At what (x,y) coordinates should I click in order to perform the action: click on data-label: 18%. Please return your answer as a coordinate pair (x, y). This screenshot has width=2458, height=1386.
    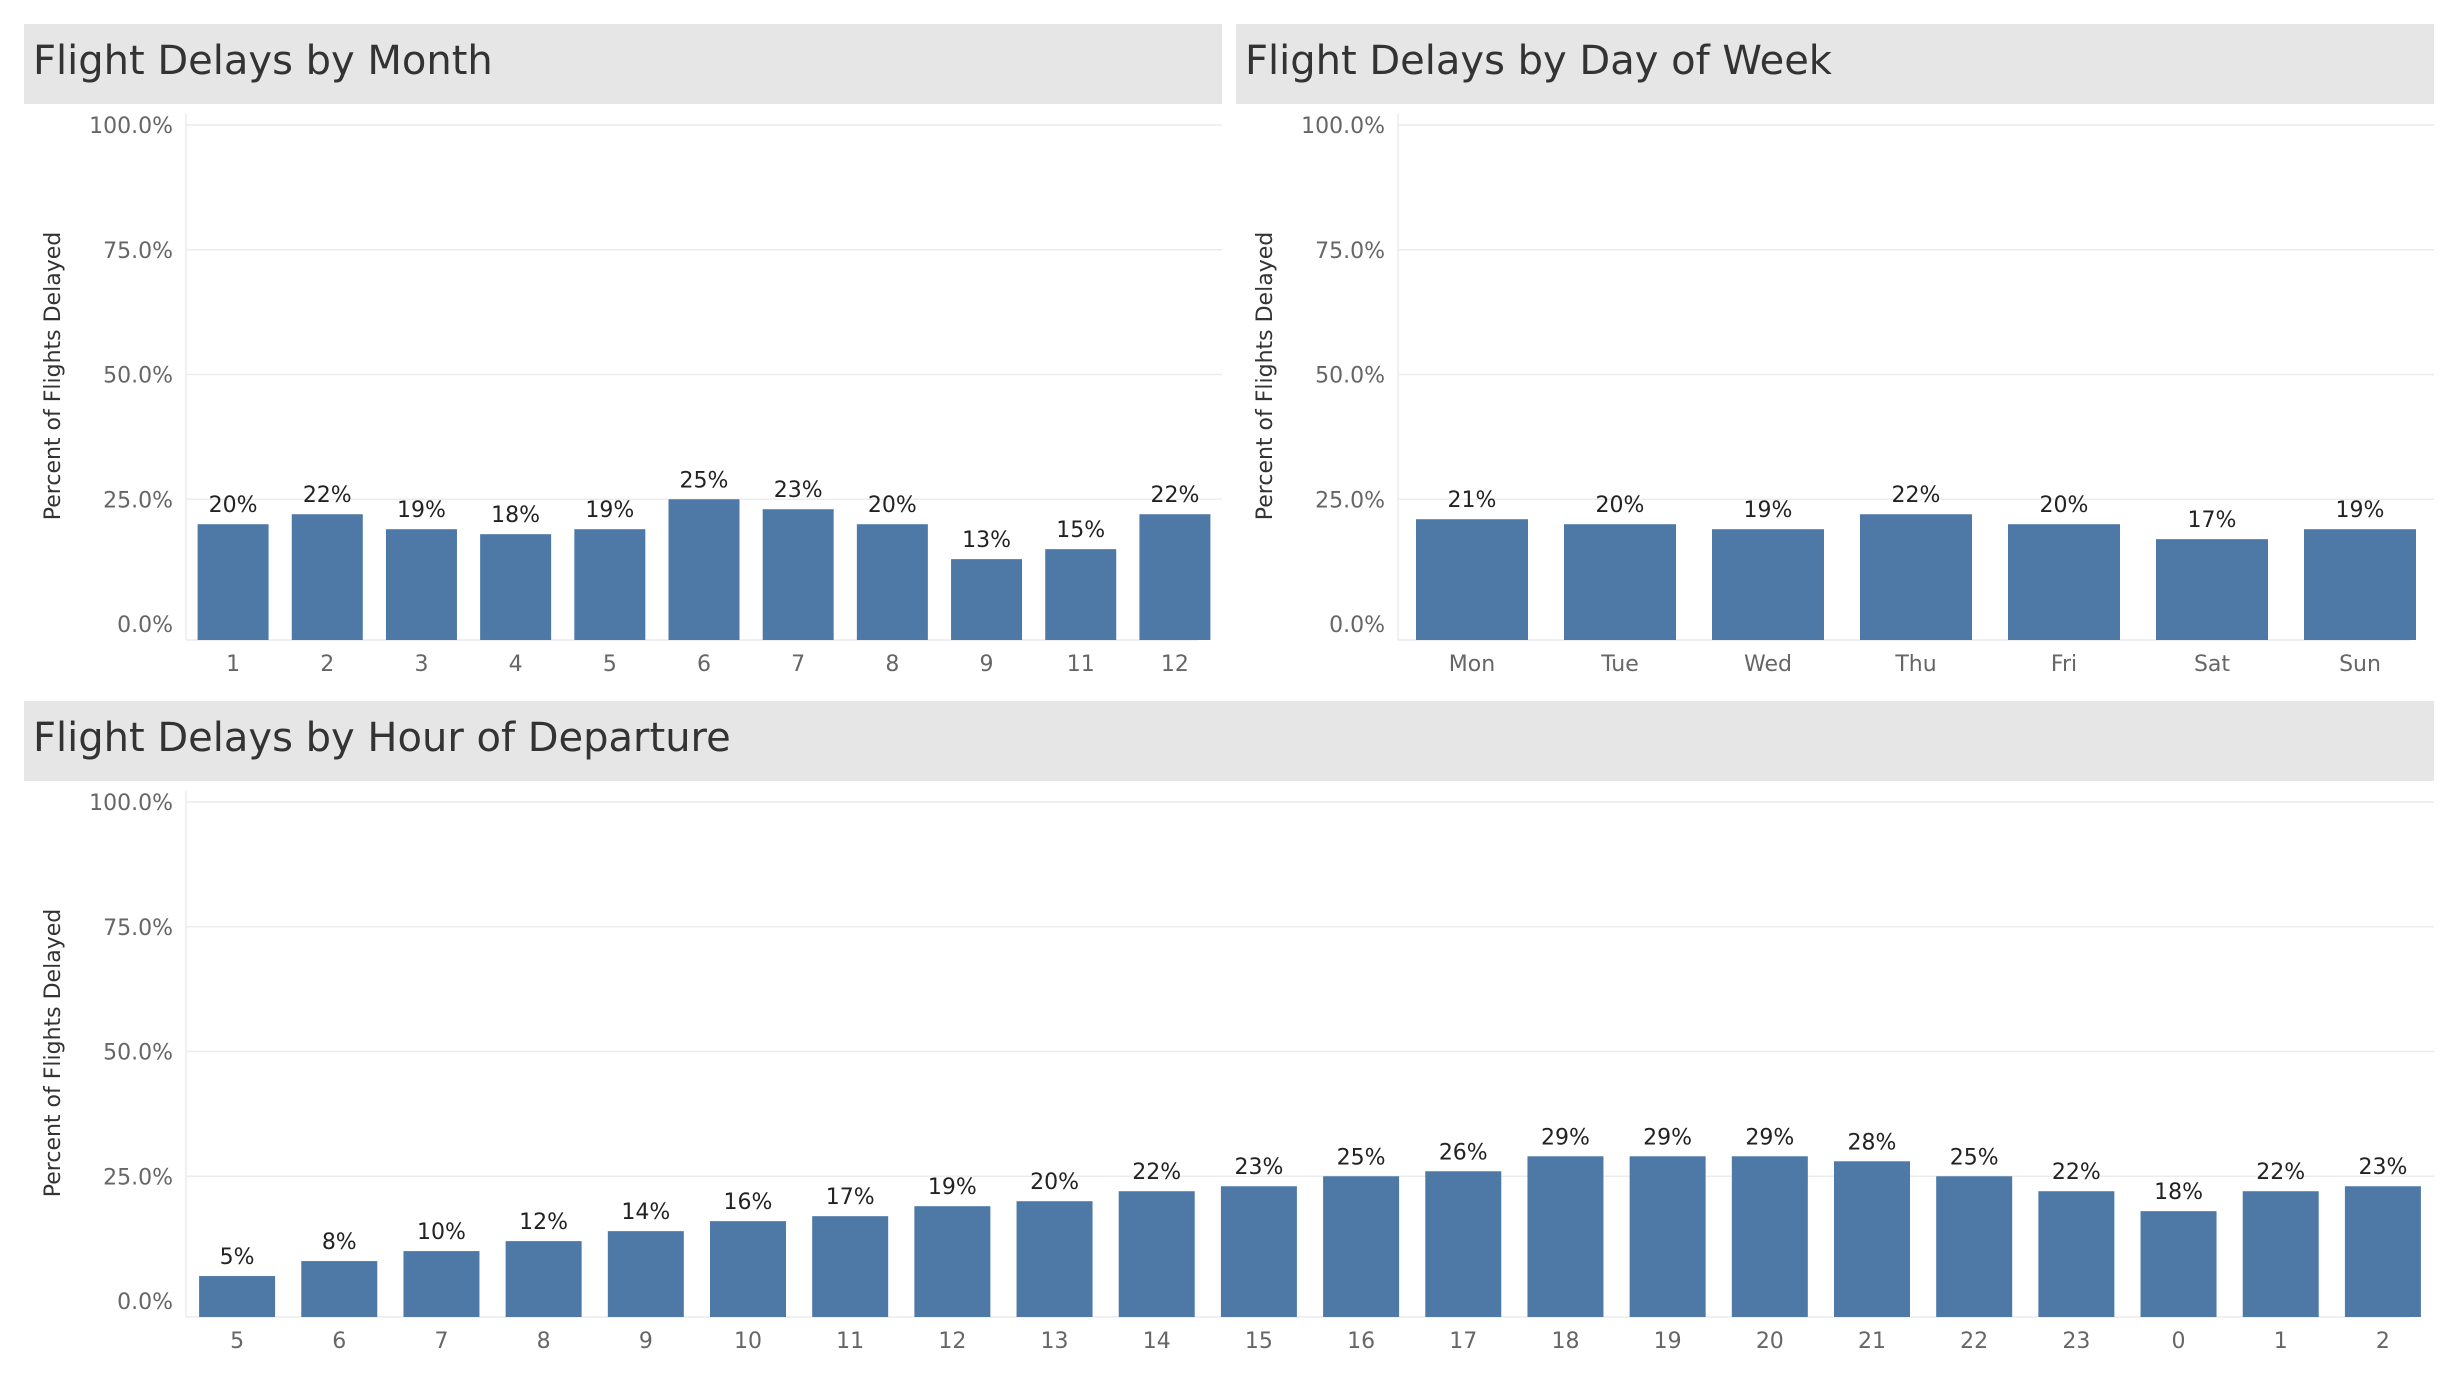
    Looking at the image, I should click on (515, 515).